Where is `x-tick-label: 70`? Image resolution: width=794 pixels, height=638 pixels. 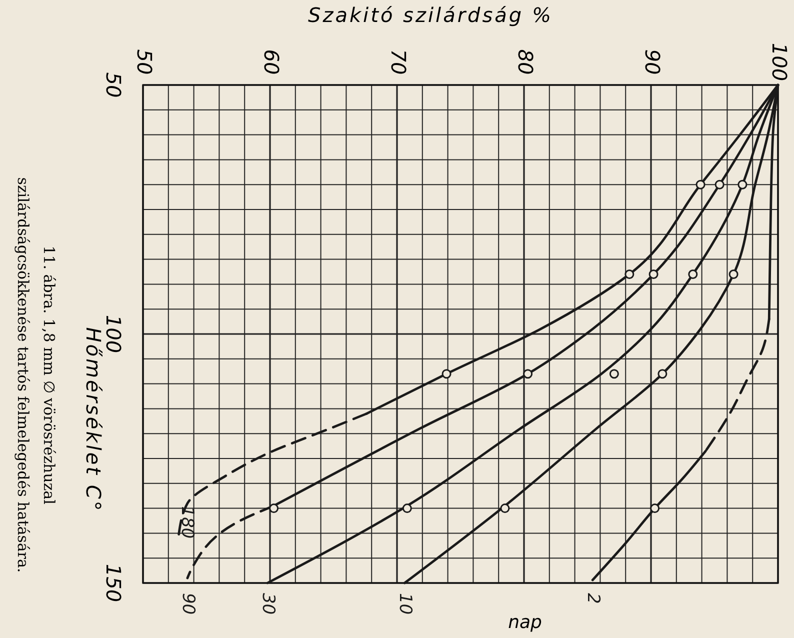 x-tick-label: 70 is located at coordinates (398, 62).